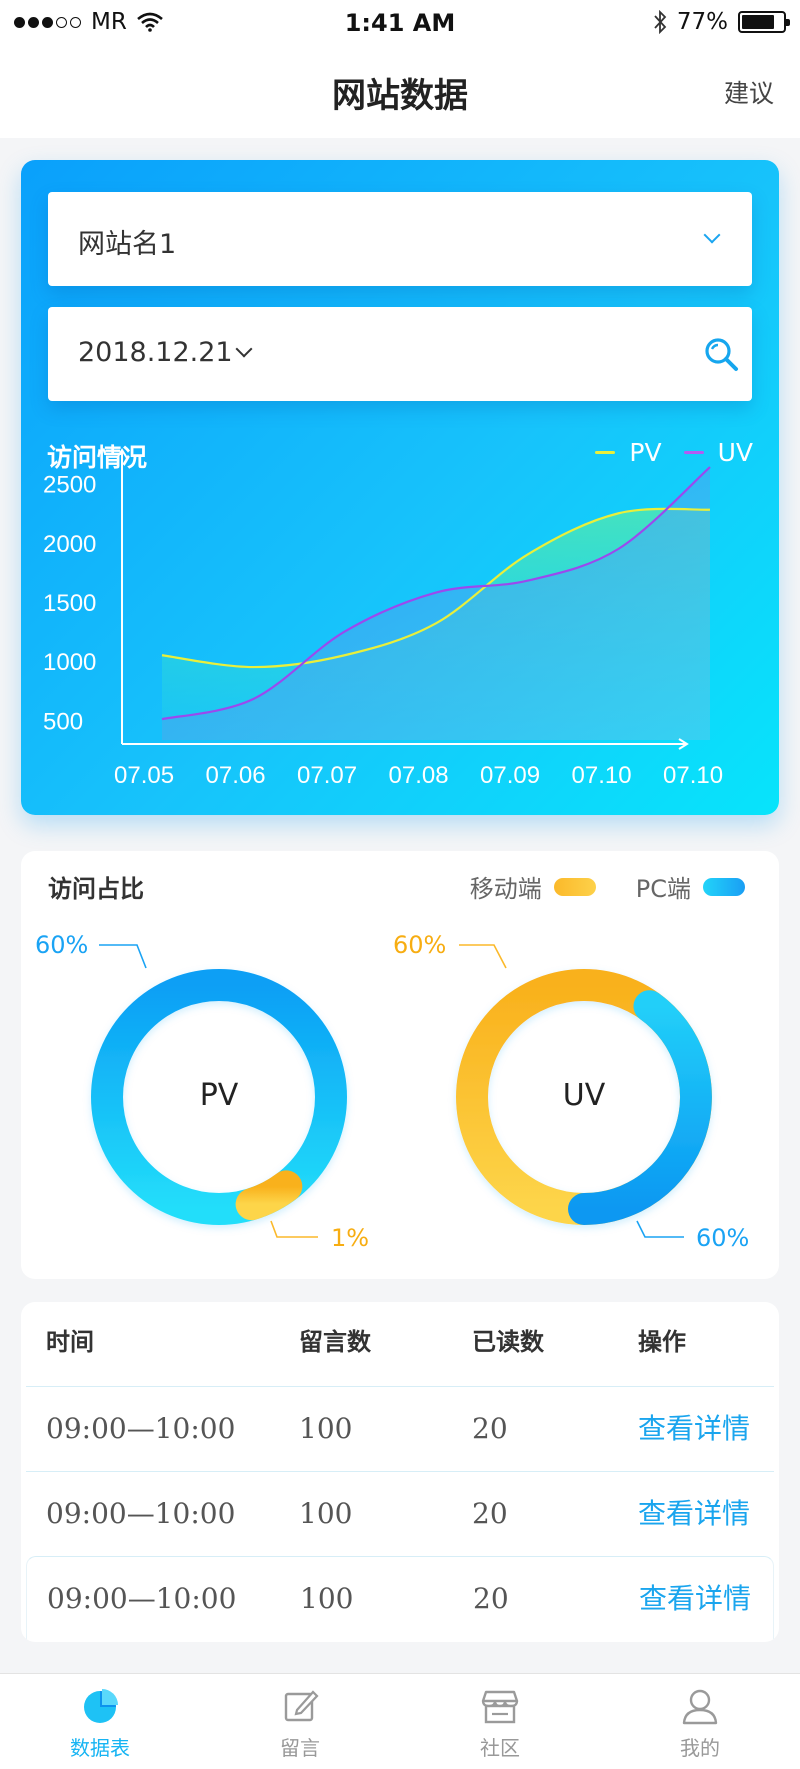 The image size is (800, 1769). I want to click on y-tick-label: 2000, so click(69, 544).